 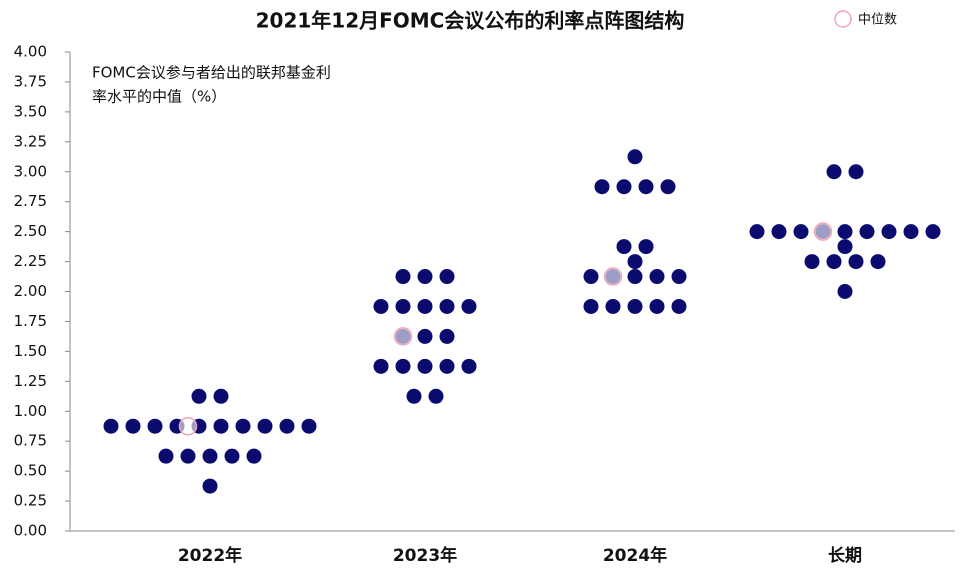 I want to click on y-tick-label: 3.50, so click(x=30, y=111).